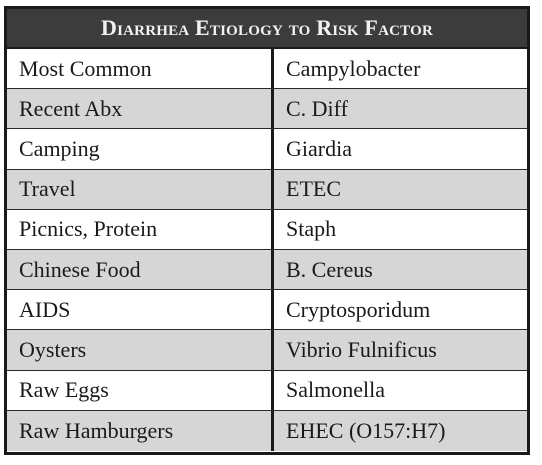 This screenshot has height=465, width=542. I want to click on table-row: Oysters Vibrio Fulnificus, so click(267, 350).